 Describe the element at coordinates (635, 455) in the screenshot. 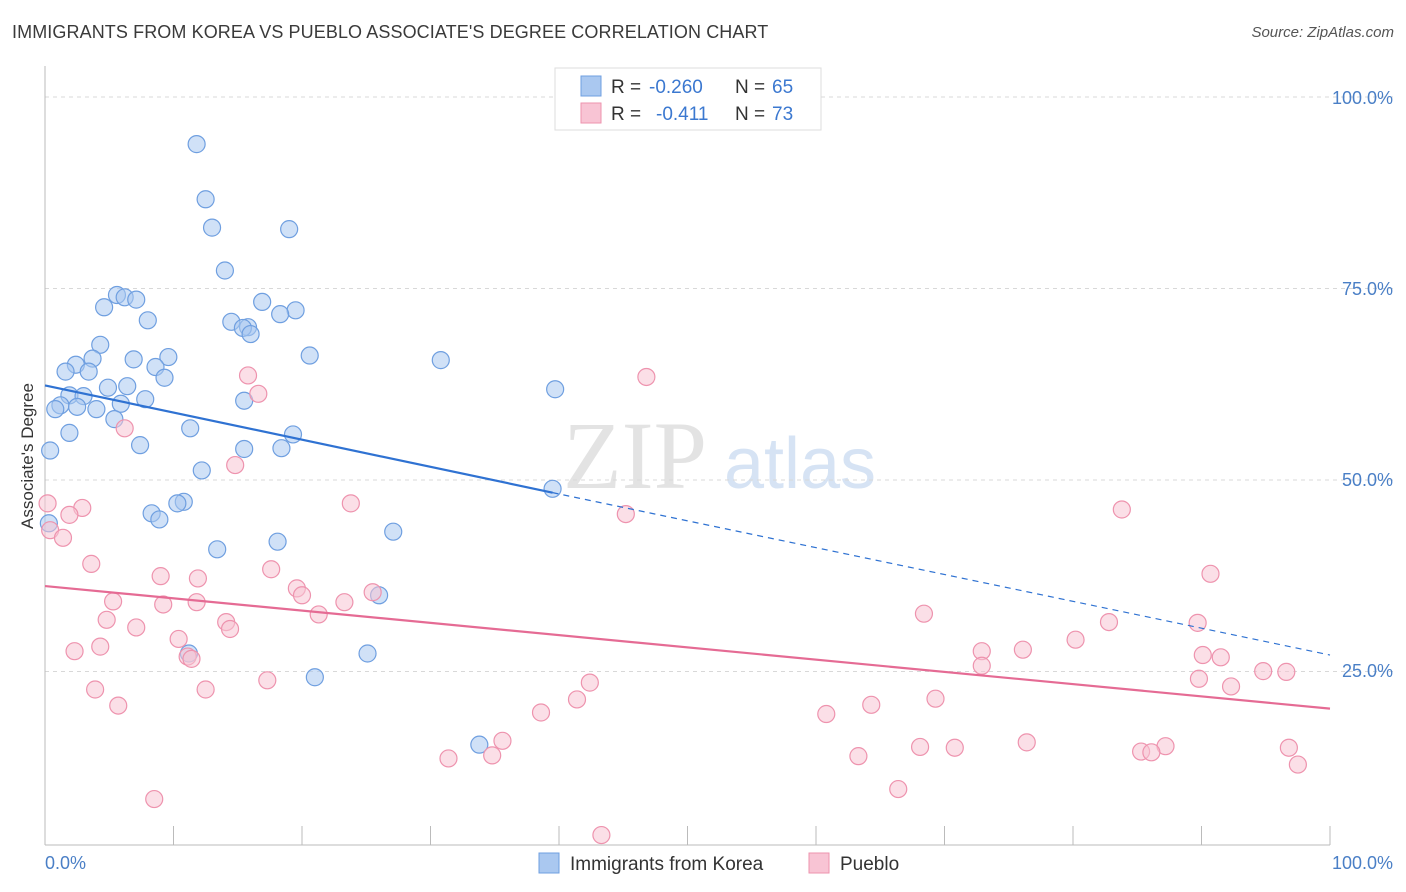

I see `watermark-zip: ZIP` at that location.